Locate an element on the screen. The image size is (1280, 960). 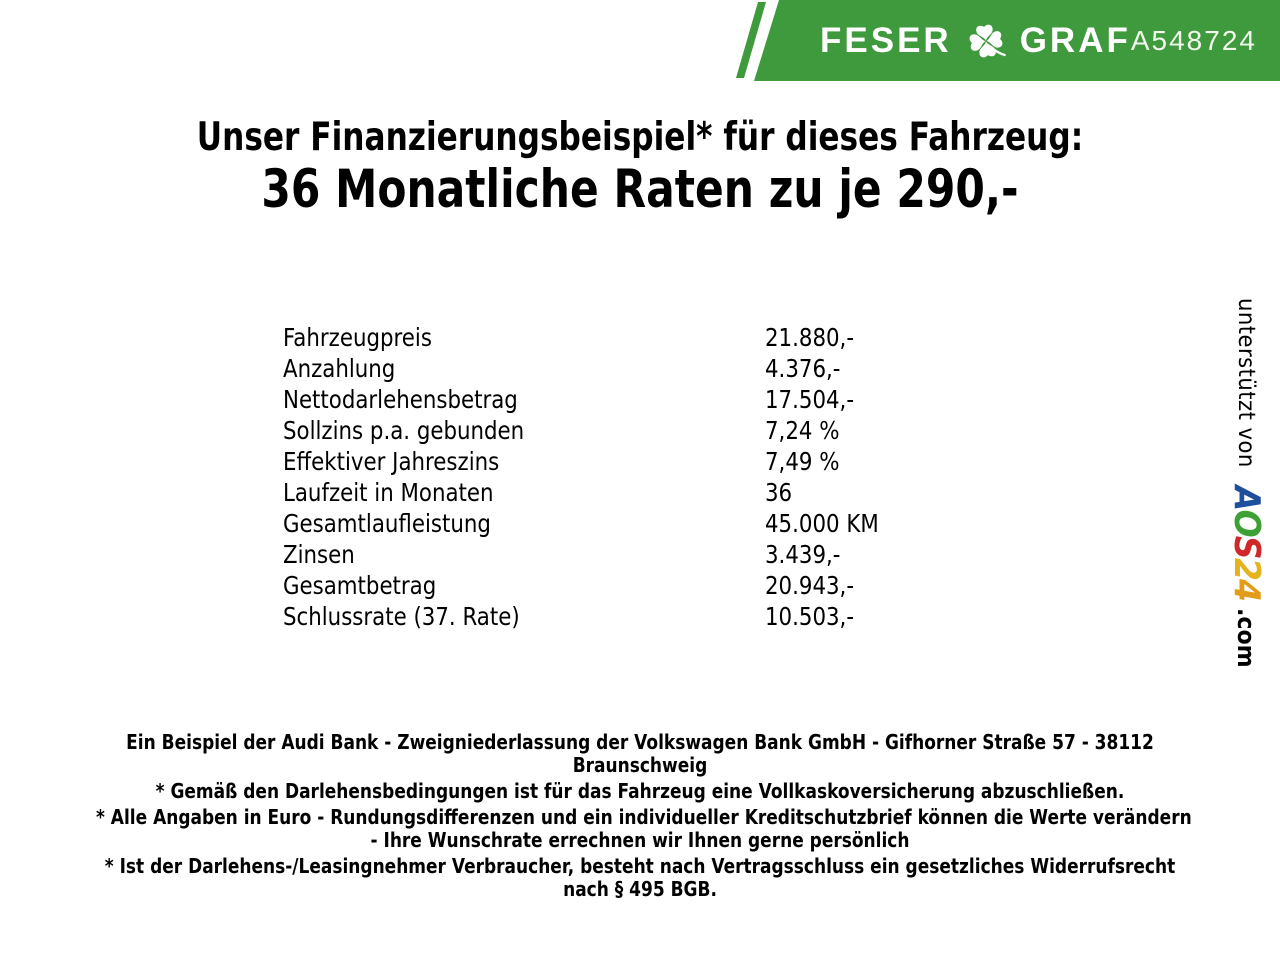
title-line-2: 36 Monatliche Raten zu je 290,- is located at coordinates (640, 189).